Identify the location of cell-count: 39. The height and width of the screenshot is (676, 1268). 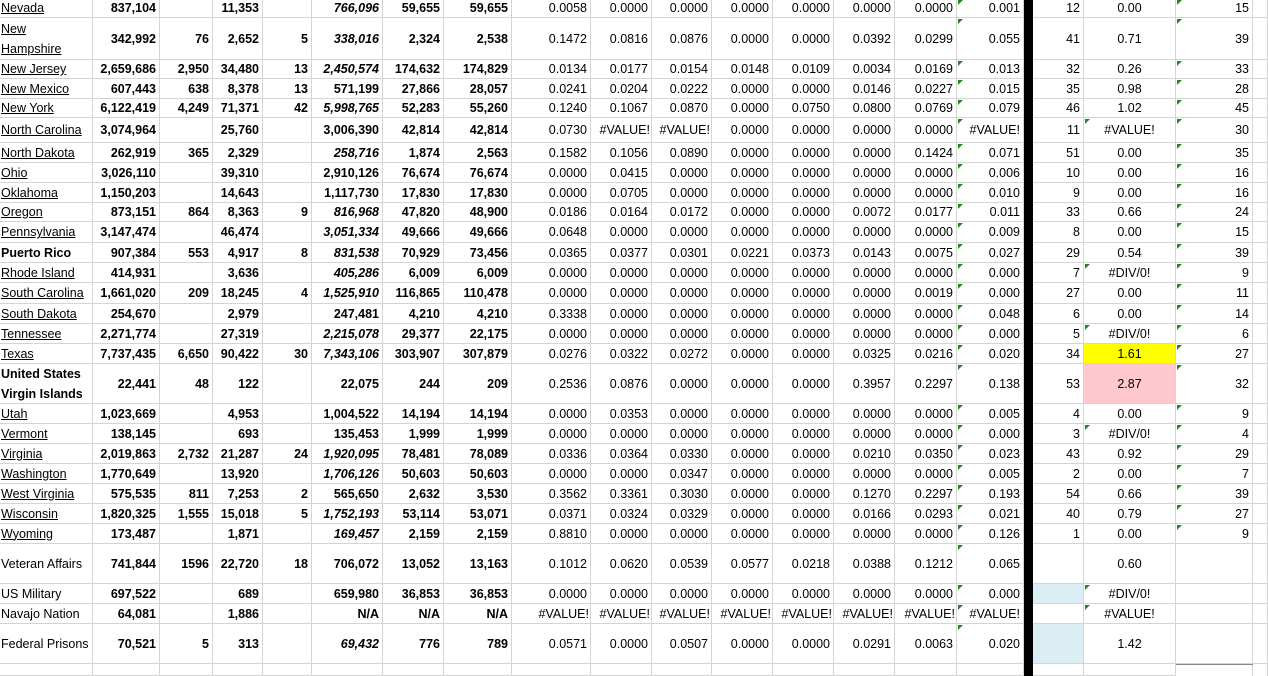
(1214, 253).